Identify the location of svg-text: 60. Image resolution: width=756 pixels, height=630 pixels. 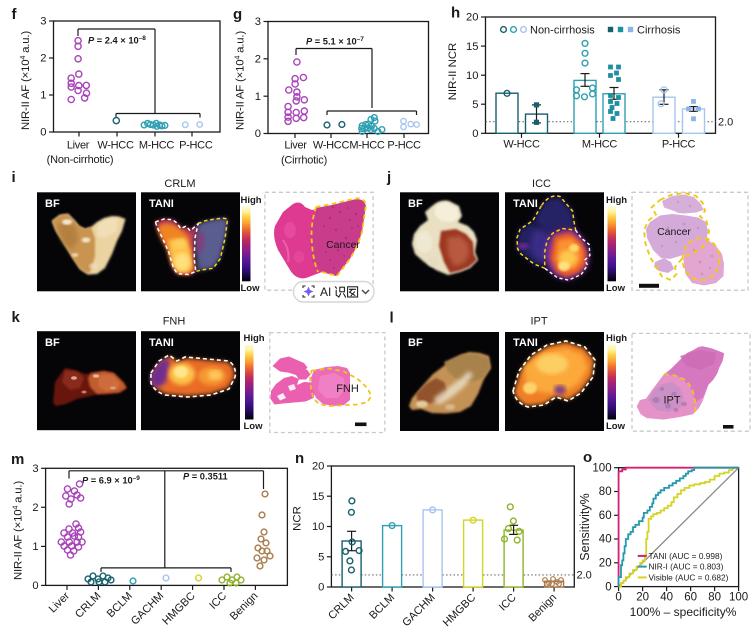
(605, 516).